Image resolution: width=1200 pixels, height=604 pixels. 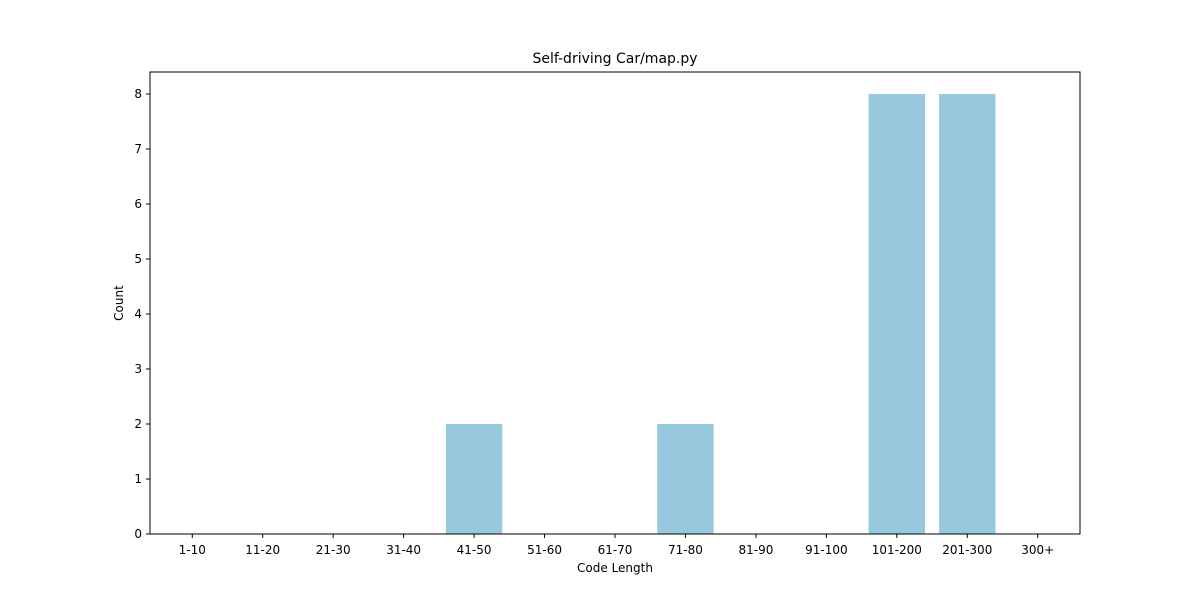 What do you see at coordinates (755, 550) in the screenshot?
I see `x-tick-label: 81-90` at bounding box center [755, 550].